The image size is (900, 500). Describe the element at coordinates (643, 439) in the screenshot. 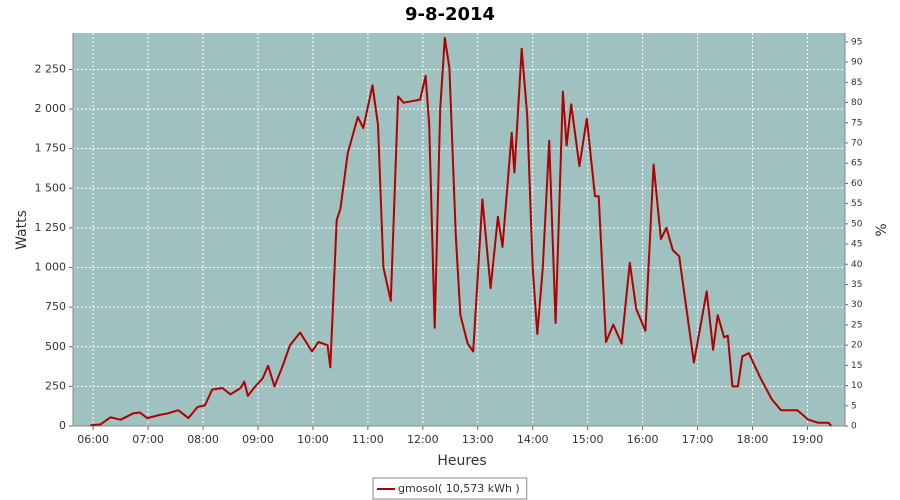

I see `x-tick-label: 16:00` at that location.